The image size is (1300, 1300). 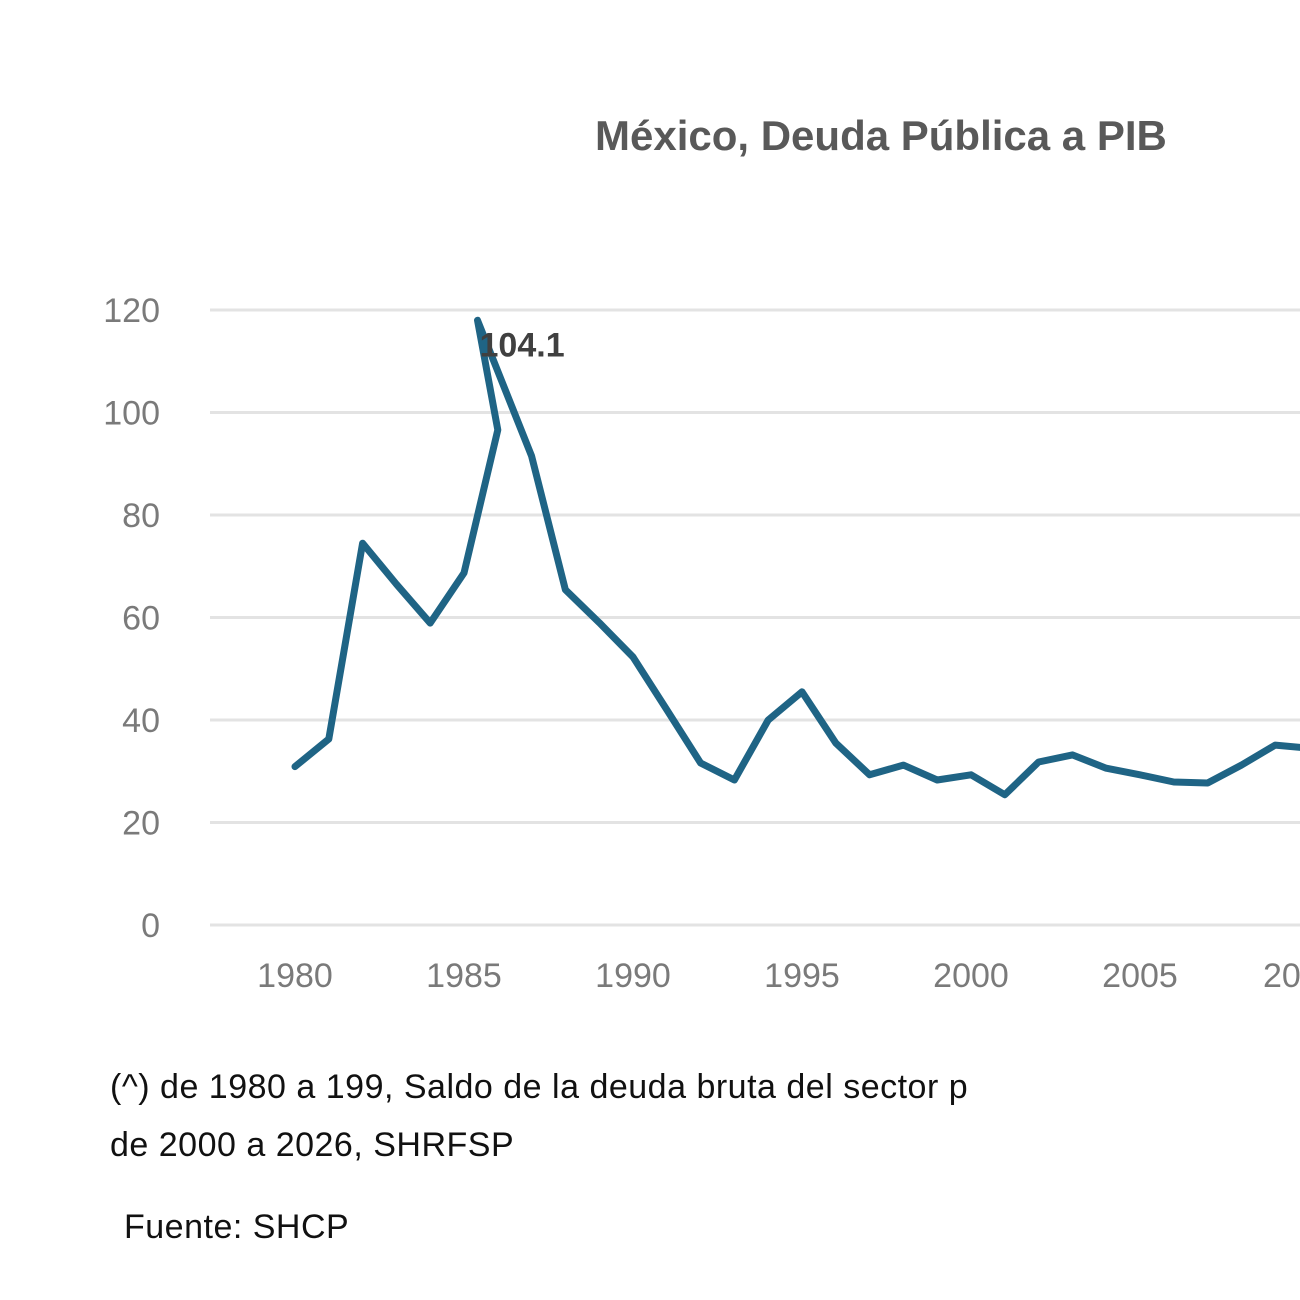 I want to click on y-tick-label: 40, so click(x=141, y=721).